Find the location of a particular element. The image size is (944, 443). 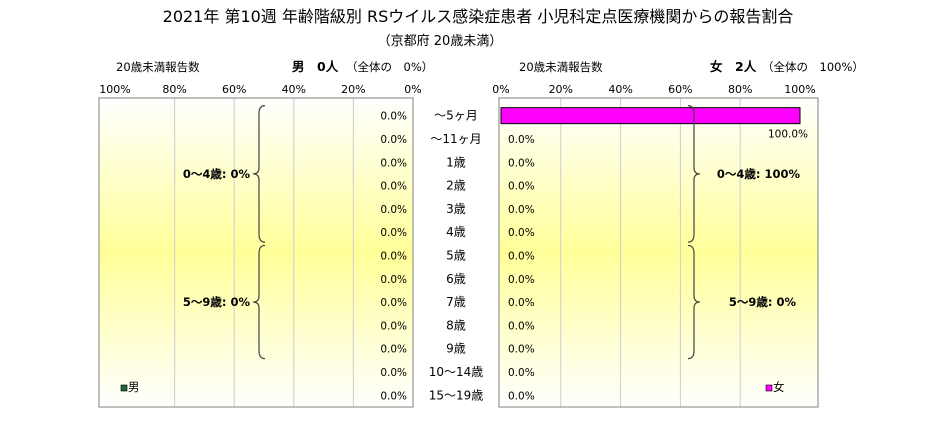

age-category-label: 7歳 is located at coordinates (456, 302).